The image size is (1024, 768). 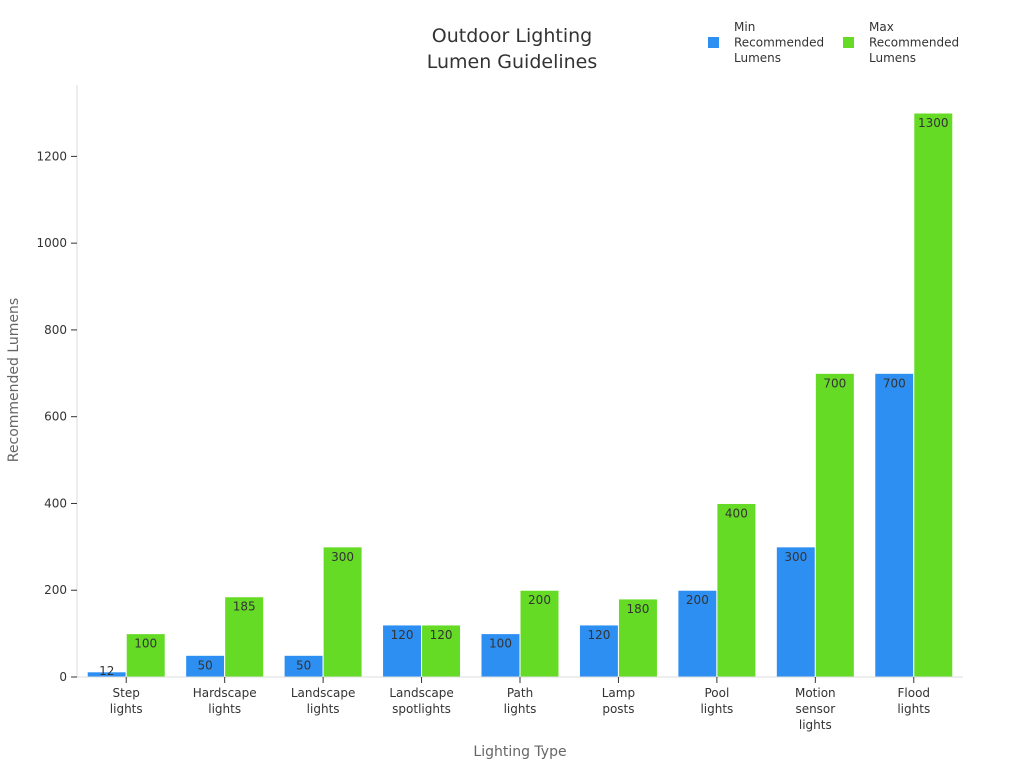 What do you see at coordinates (51, 156) in the screenshot?
I see `y-tick-label: 1200` at bounding box center [51, 156].